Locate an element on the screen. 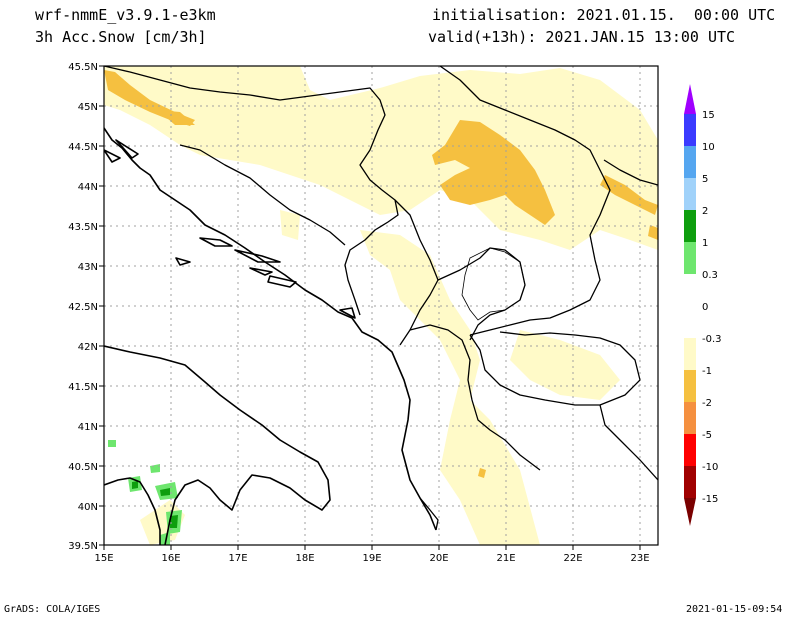 This screenshot has height=618, width=800. lat-label: 43N is located at coordinates (88, 267).